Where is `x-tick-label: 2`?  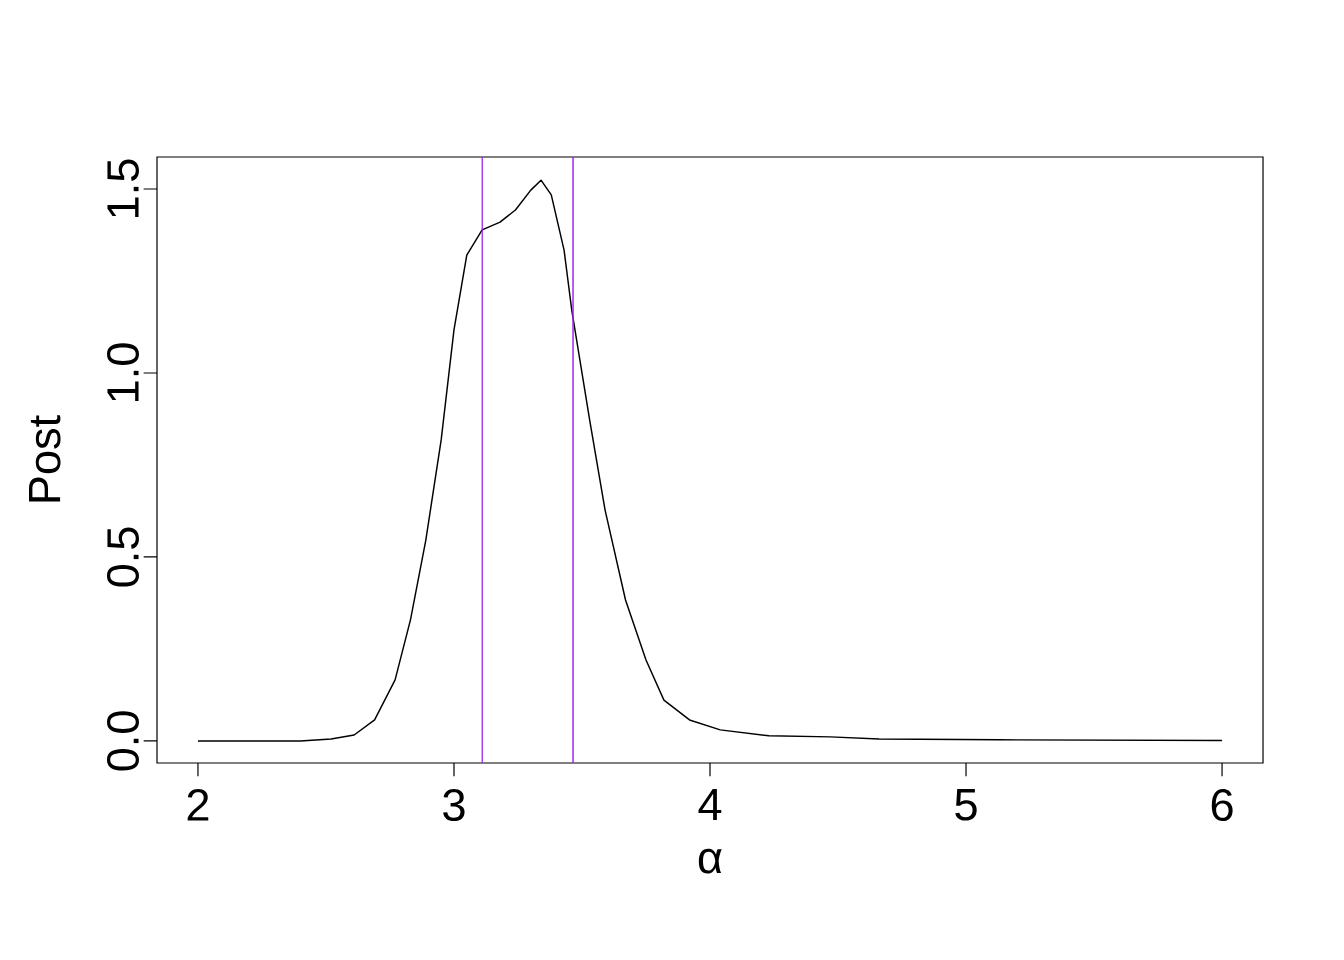 x-tick-label: 2 is located at coordinates (198, 805).